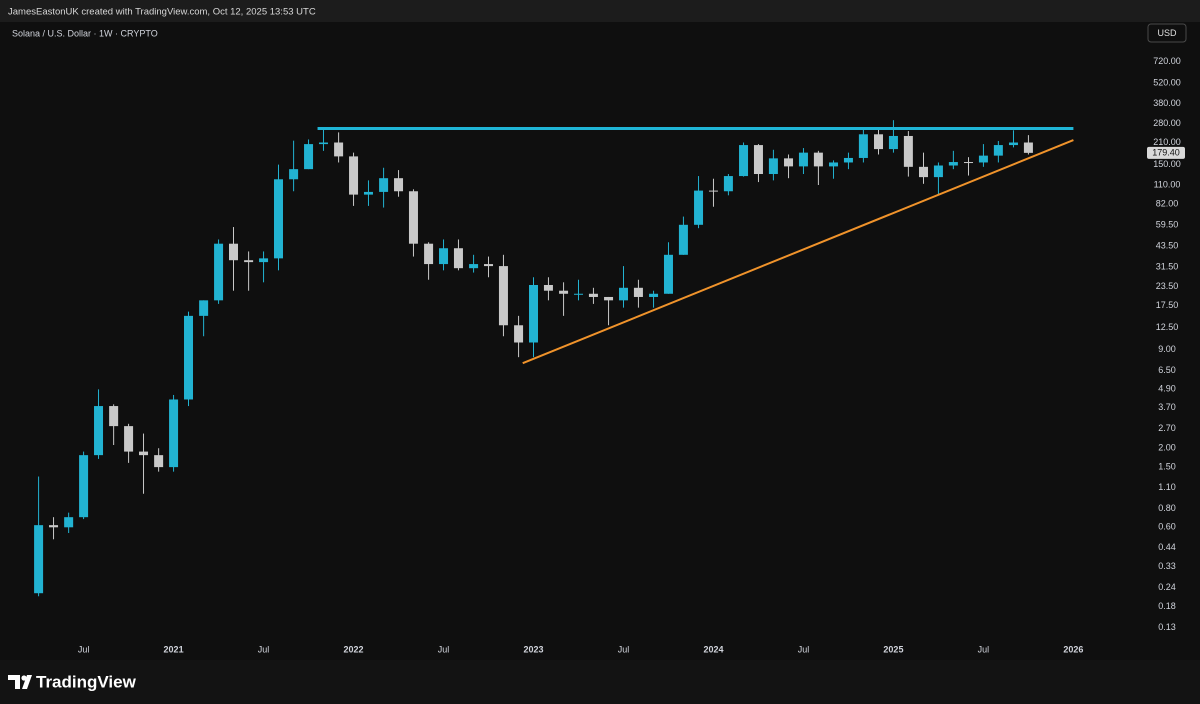 The height and width of the screenshot is (704, 1200). Describe the element at coordinates (1167, 204) in the screenshot. I see `y-tick-label: 82.00` at that location.